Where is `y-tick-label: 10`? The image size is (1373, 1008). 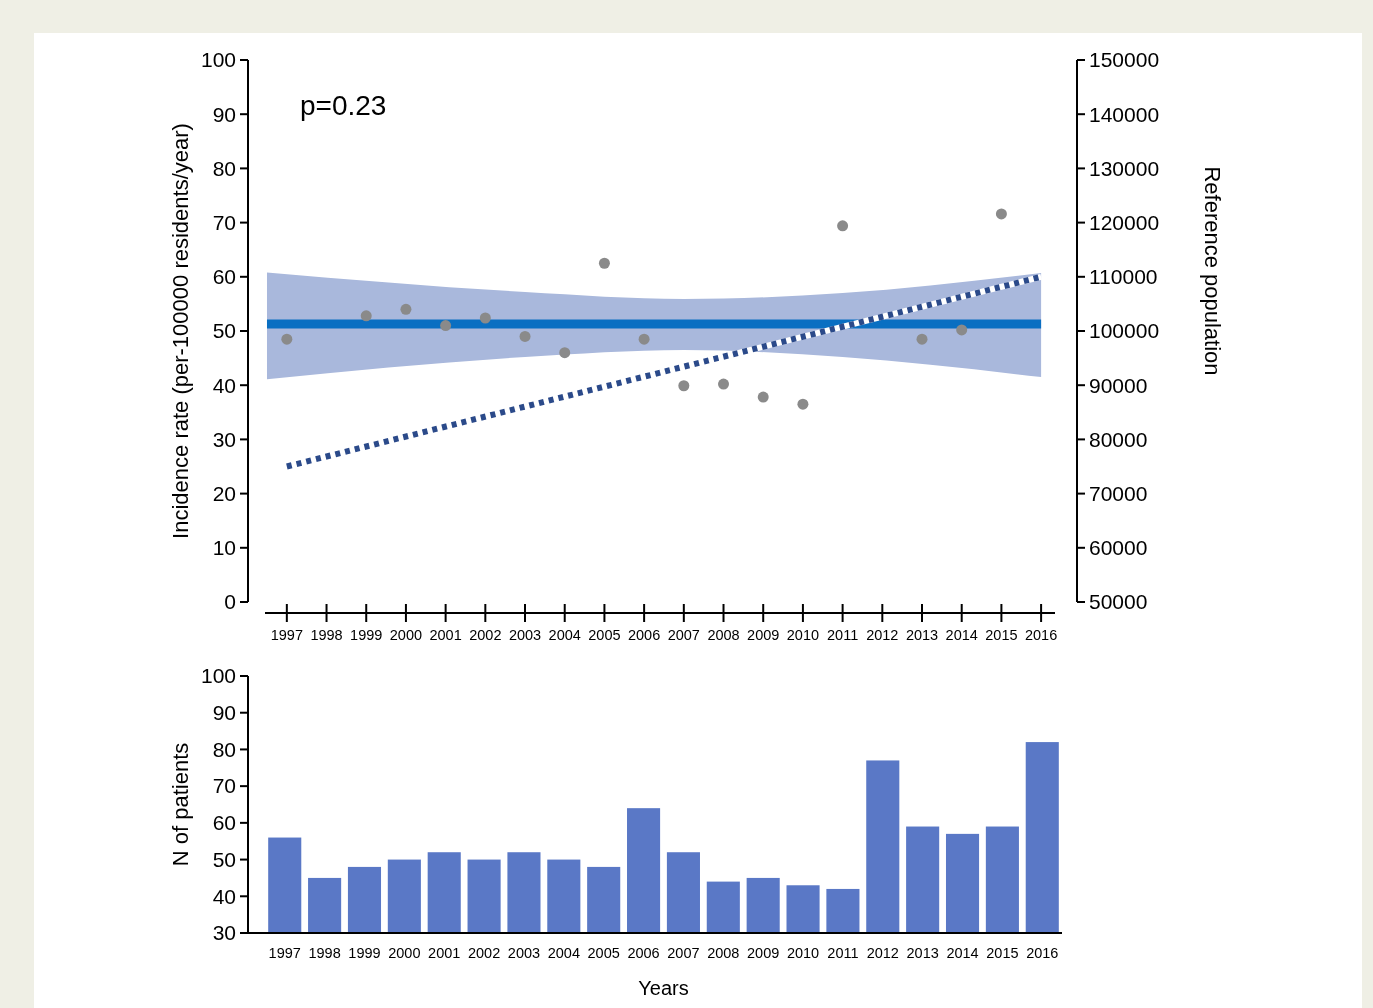
y-tick-label: 10 is located at coordinates (224, 548).